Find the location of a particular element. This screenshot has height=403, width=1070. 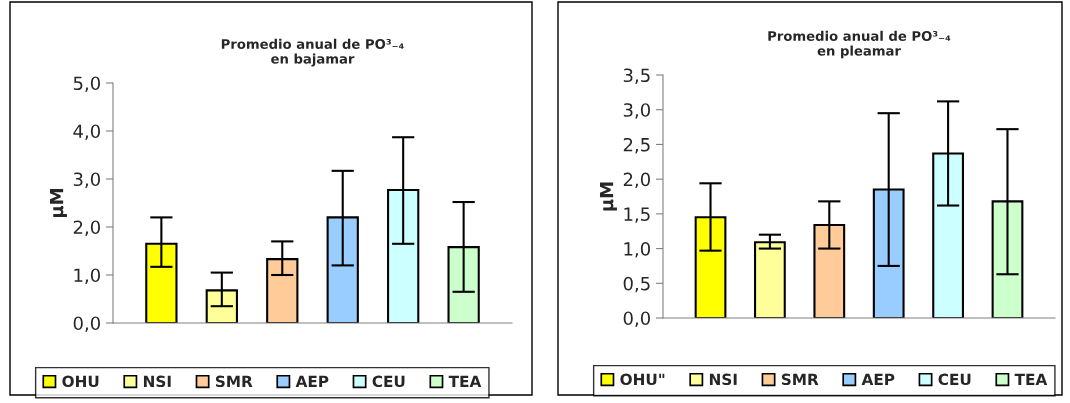

legend-label: OHU is located at coordinates (80, 381).